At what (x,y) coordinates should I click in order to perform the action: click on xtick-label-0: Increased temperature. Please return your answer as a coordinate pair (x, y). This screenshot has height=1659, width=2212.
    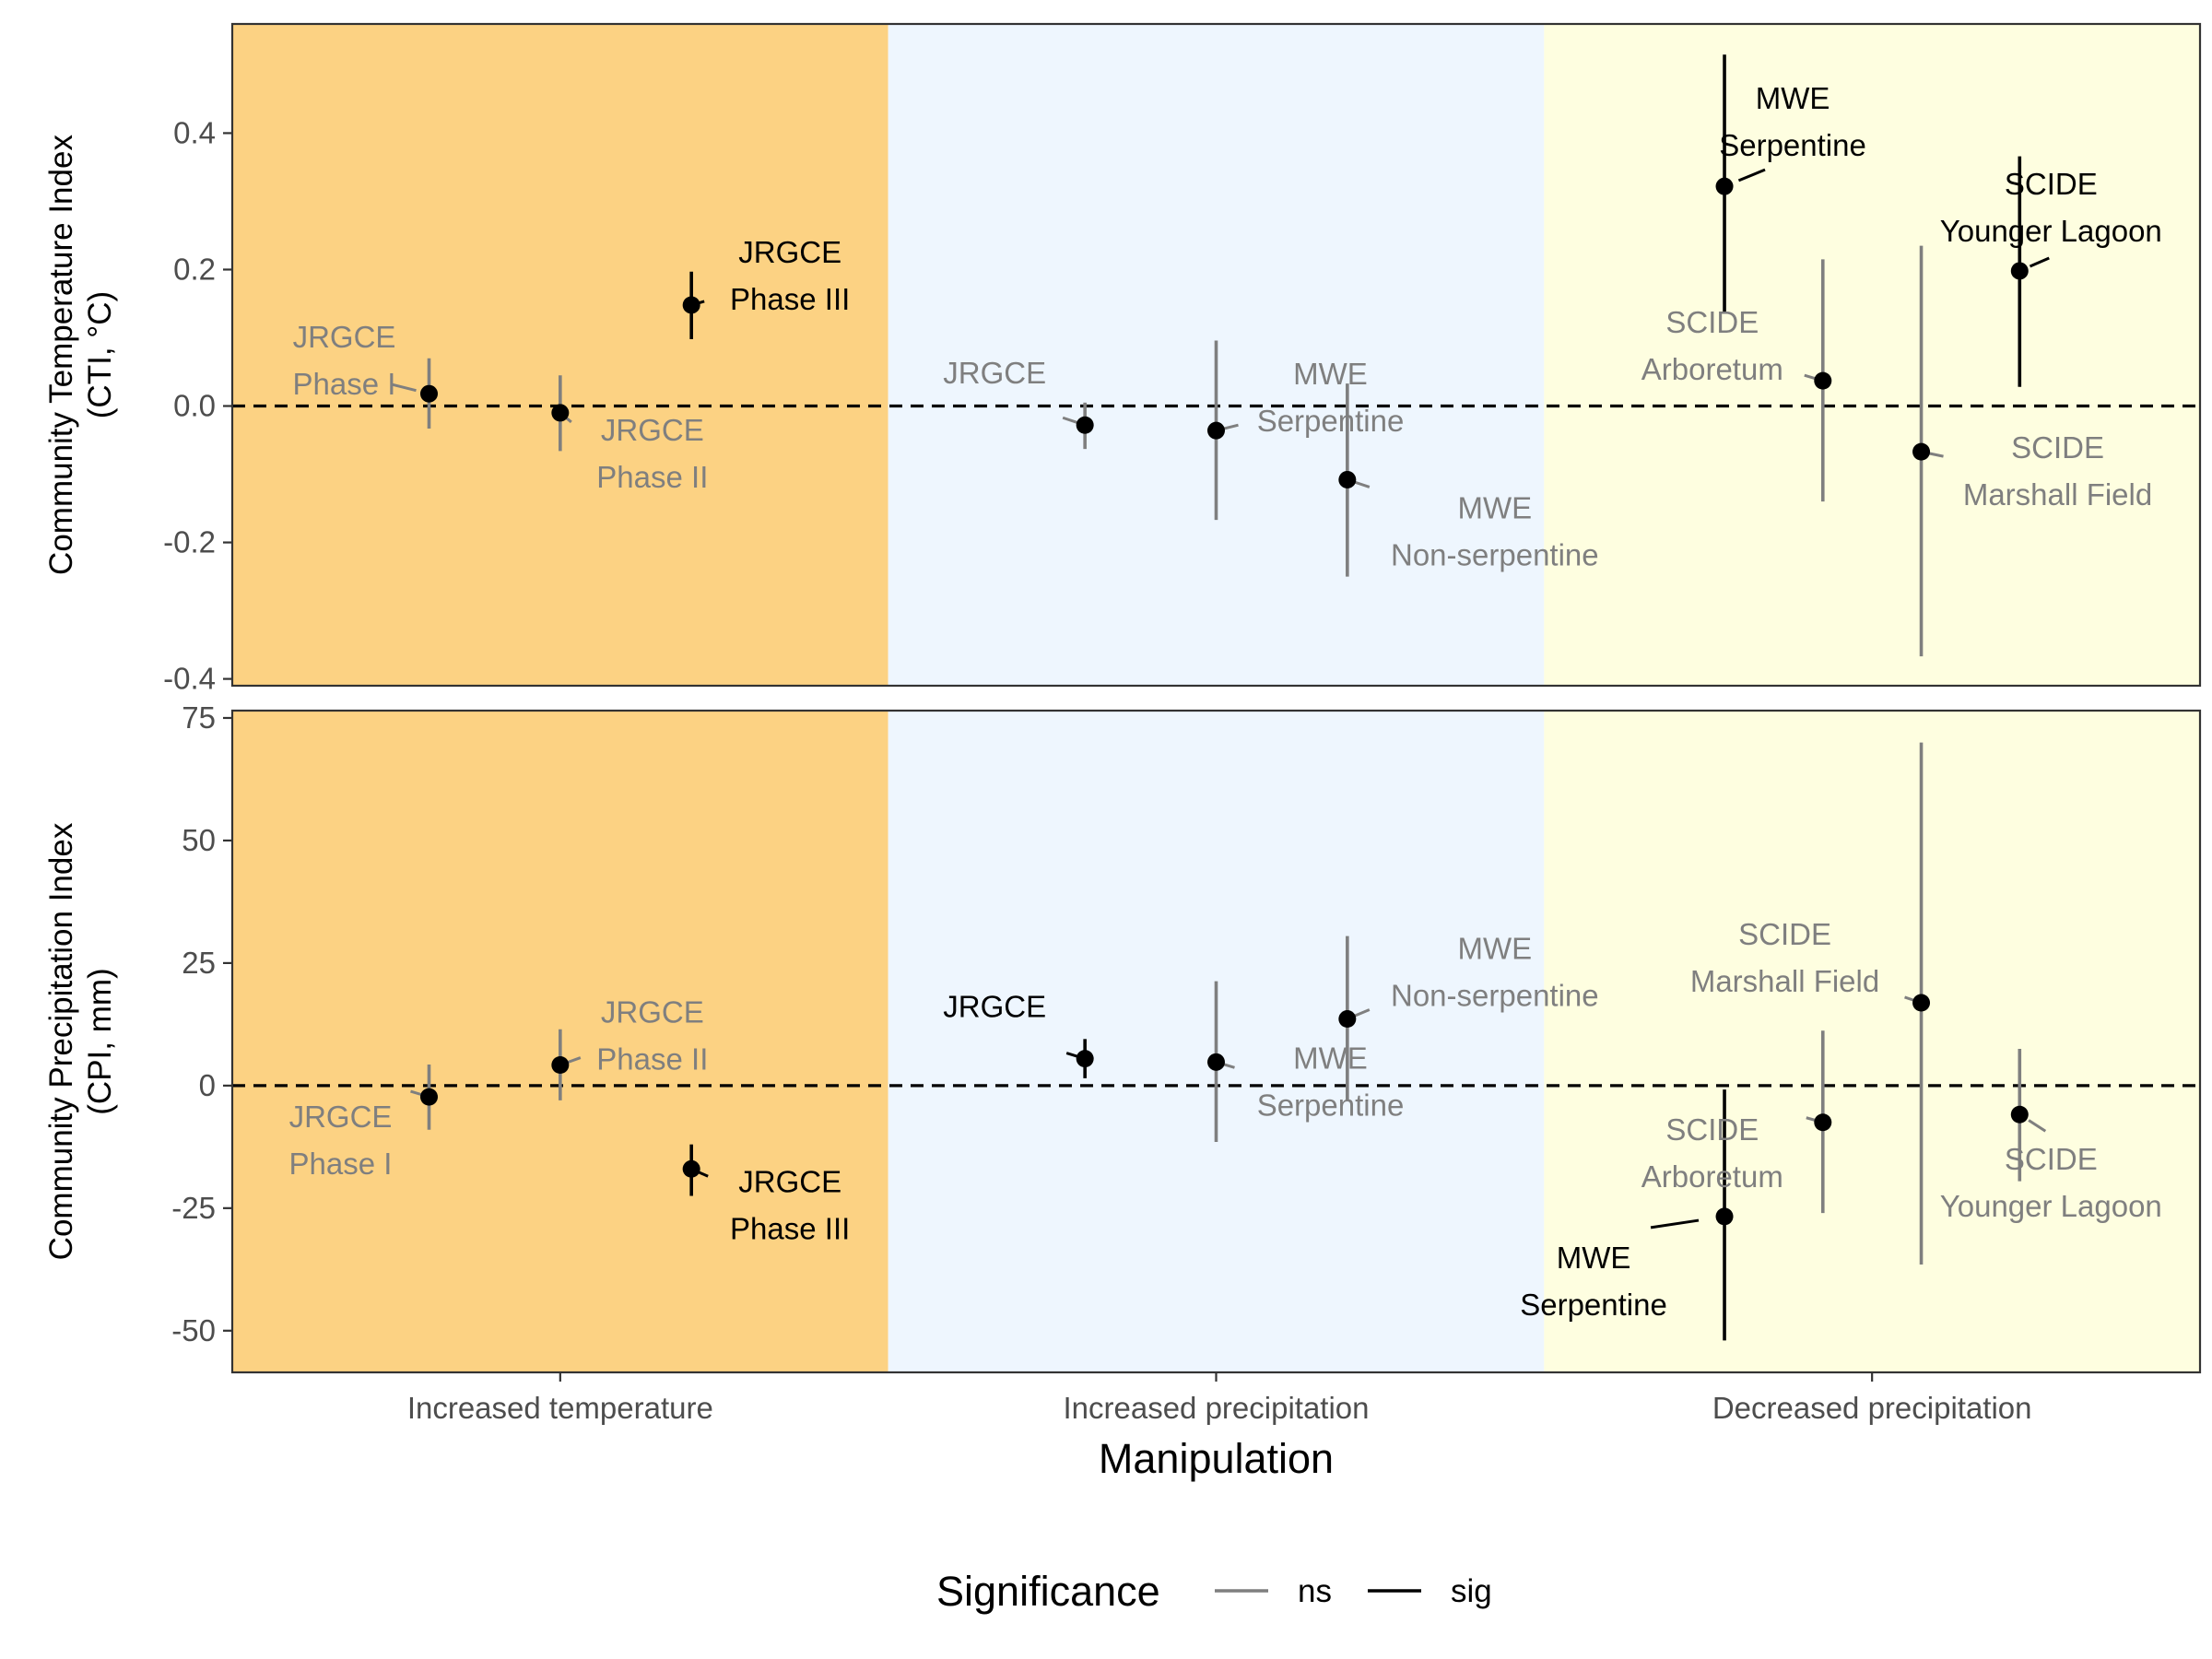
    Looking at the image, I should click on (560, 1408).